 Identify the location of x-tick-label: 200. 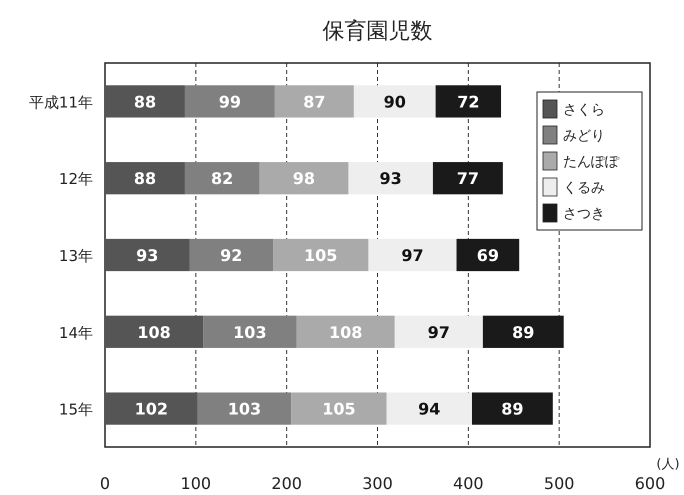
(286, 483).